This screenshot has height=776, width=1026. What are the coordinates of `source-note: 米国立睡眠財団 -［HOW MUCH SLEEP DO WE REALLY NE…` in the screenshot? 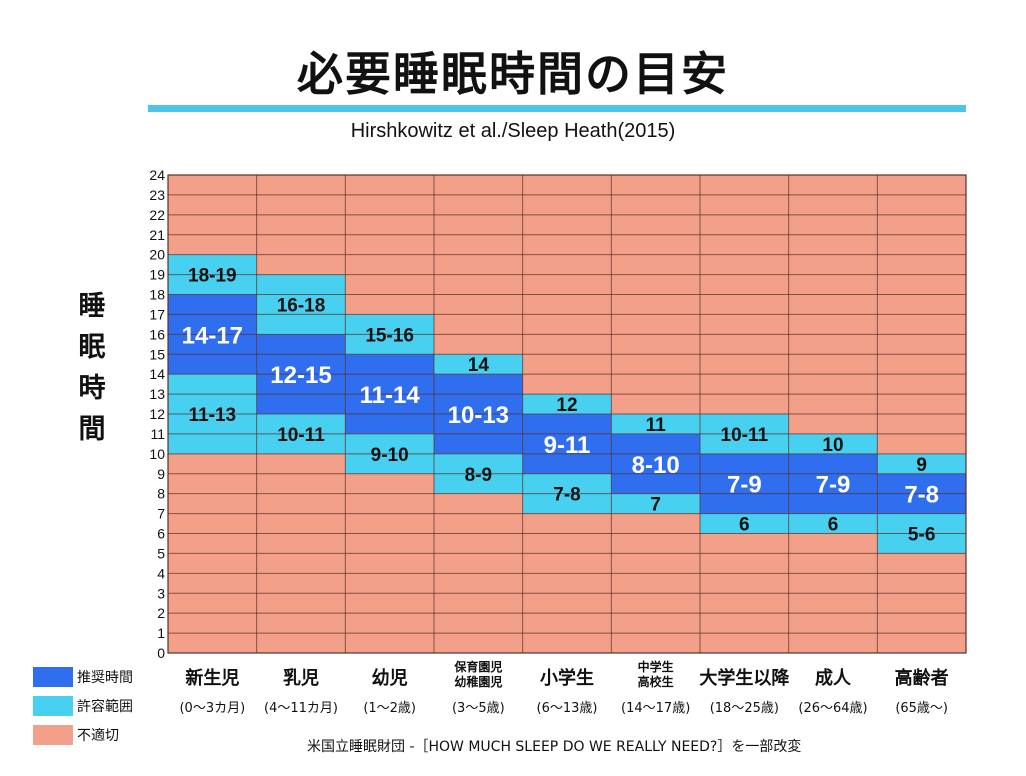 It's located at (554, 747).